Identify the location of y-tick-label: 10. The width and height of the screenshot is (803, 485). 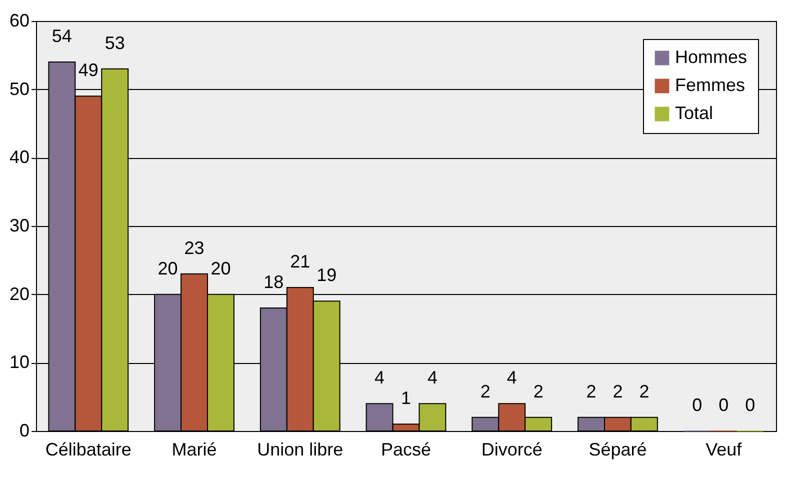
(19, 362).